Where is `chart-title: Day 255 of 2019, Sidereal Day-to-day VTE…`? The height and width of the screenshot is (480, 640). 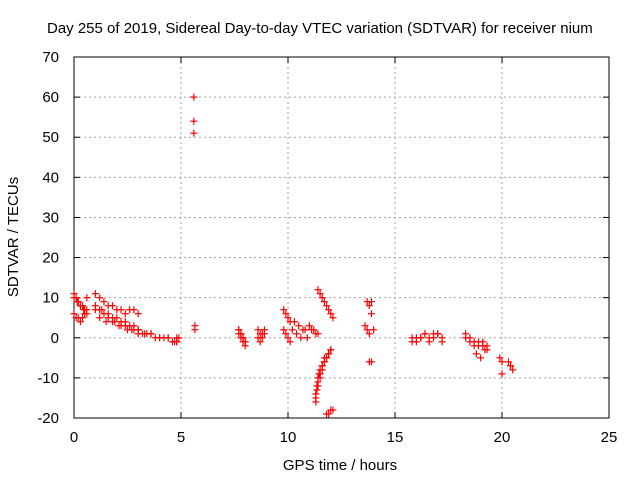
chart-title: Day 255 of 2019, Sidereal Day-to-day VTE… is located at coordinates (320, 28).